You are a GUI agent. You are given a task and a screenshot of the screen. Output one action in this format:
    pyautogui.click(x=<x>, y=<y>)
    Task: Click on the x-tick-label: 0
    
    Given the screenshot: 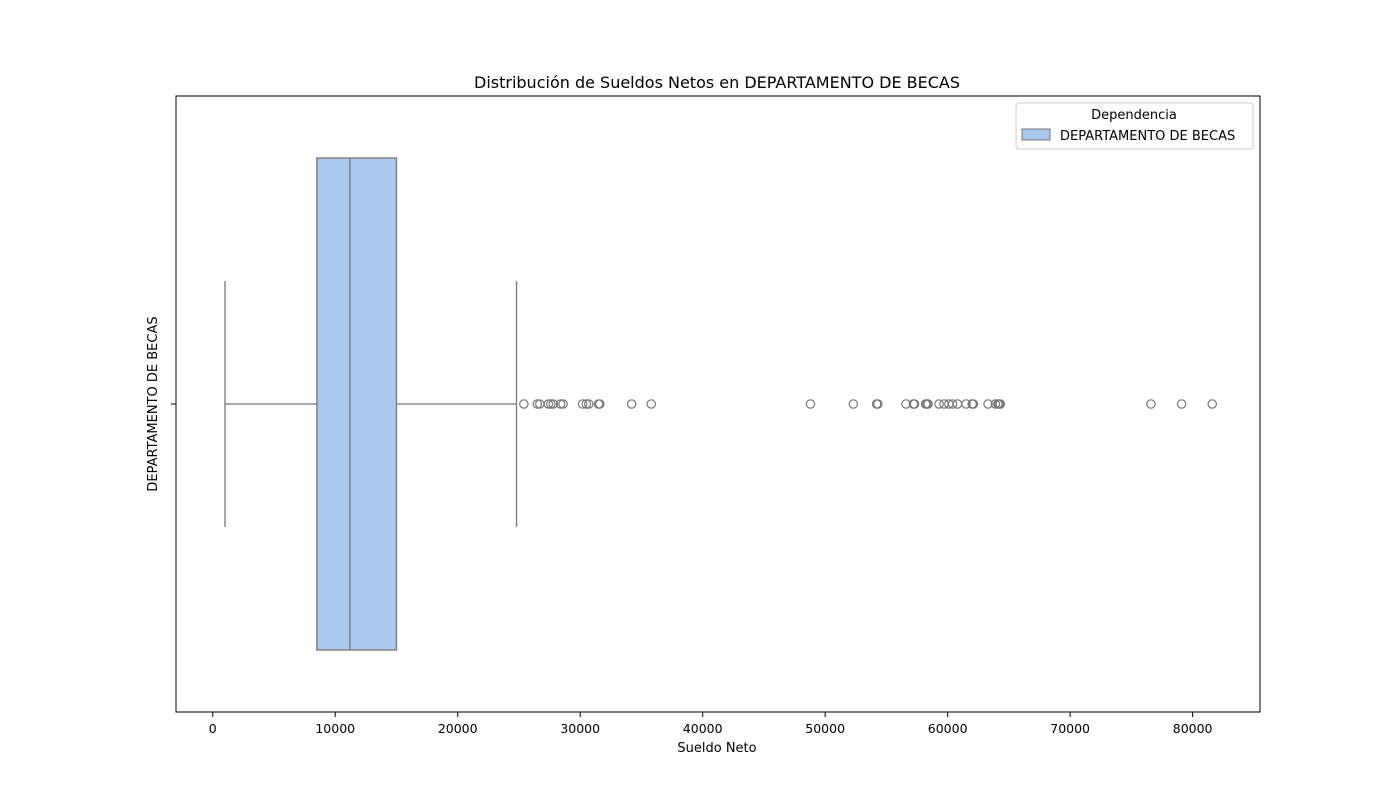 What is the action you would take?
    pyautogui.click(x=213, y=728)
    